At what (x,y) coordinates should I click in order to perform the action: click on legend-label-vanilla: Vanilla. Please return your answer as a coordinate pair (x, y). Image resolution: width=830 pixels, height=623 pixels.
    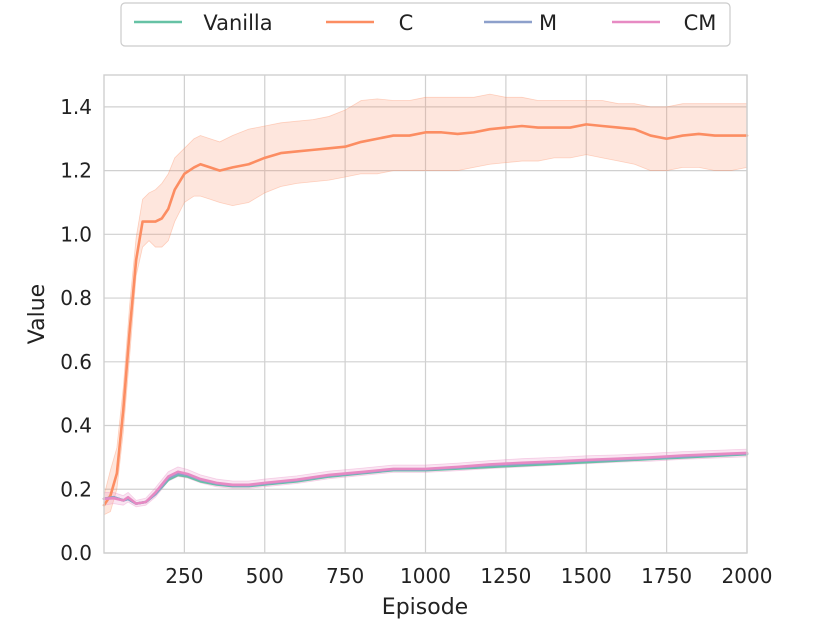
    Looking at the image, I should click on (237, 23).